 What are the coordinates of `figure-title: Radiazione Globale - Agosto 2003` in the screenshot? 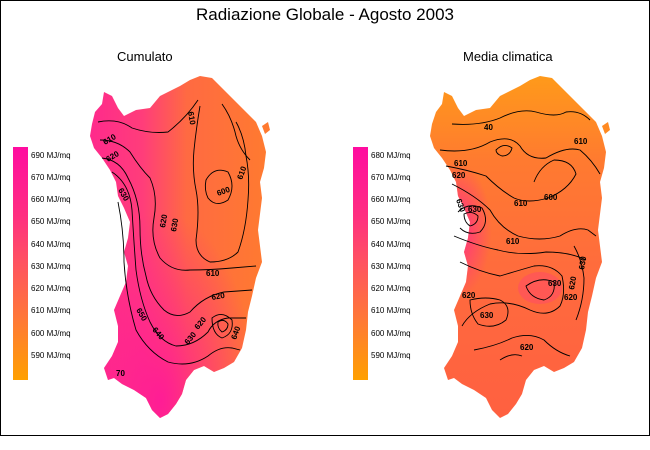 It's located at (324, 14).